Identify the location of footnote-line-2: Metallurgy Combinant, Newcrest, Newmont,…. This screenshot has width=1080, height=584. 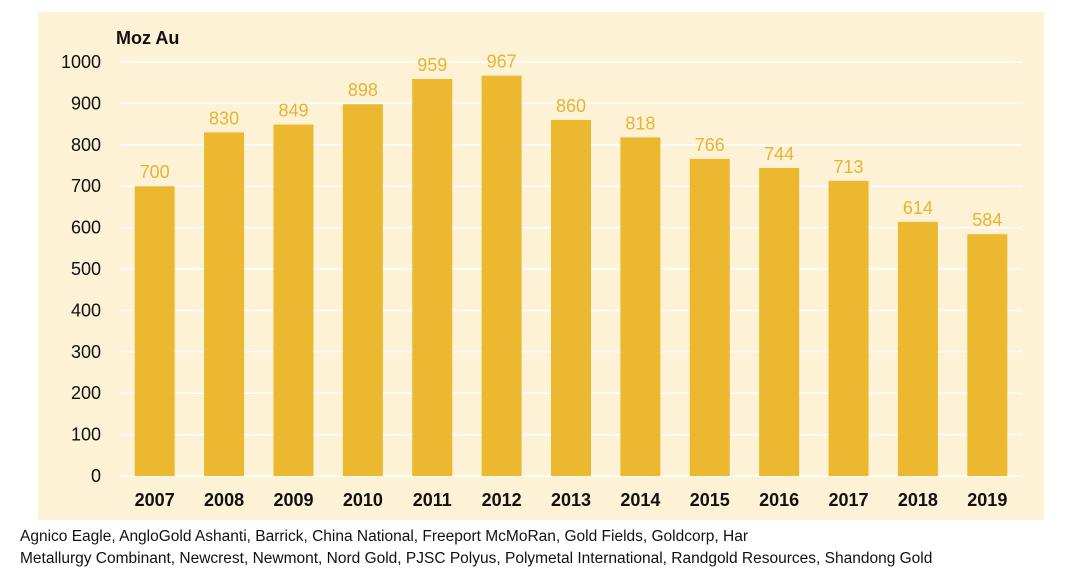
(476, 558).